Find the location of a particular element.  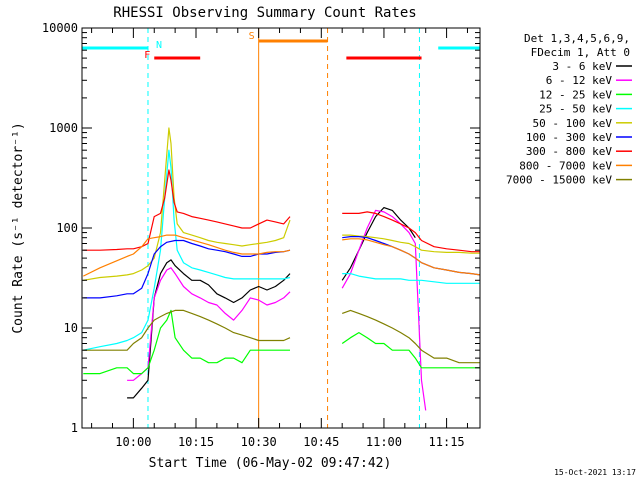

y-tick-label-1: 1 is located at coordinates (74, 428).